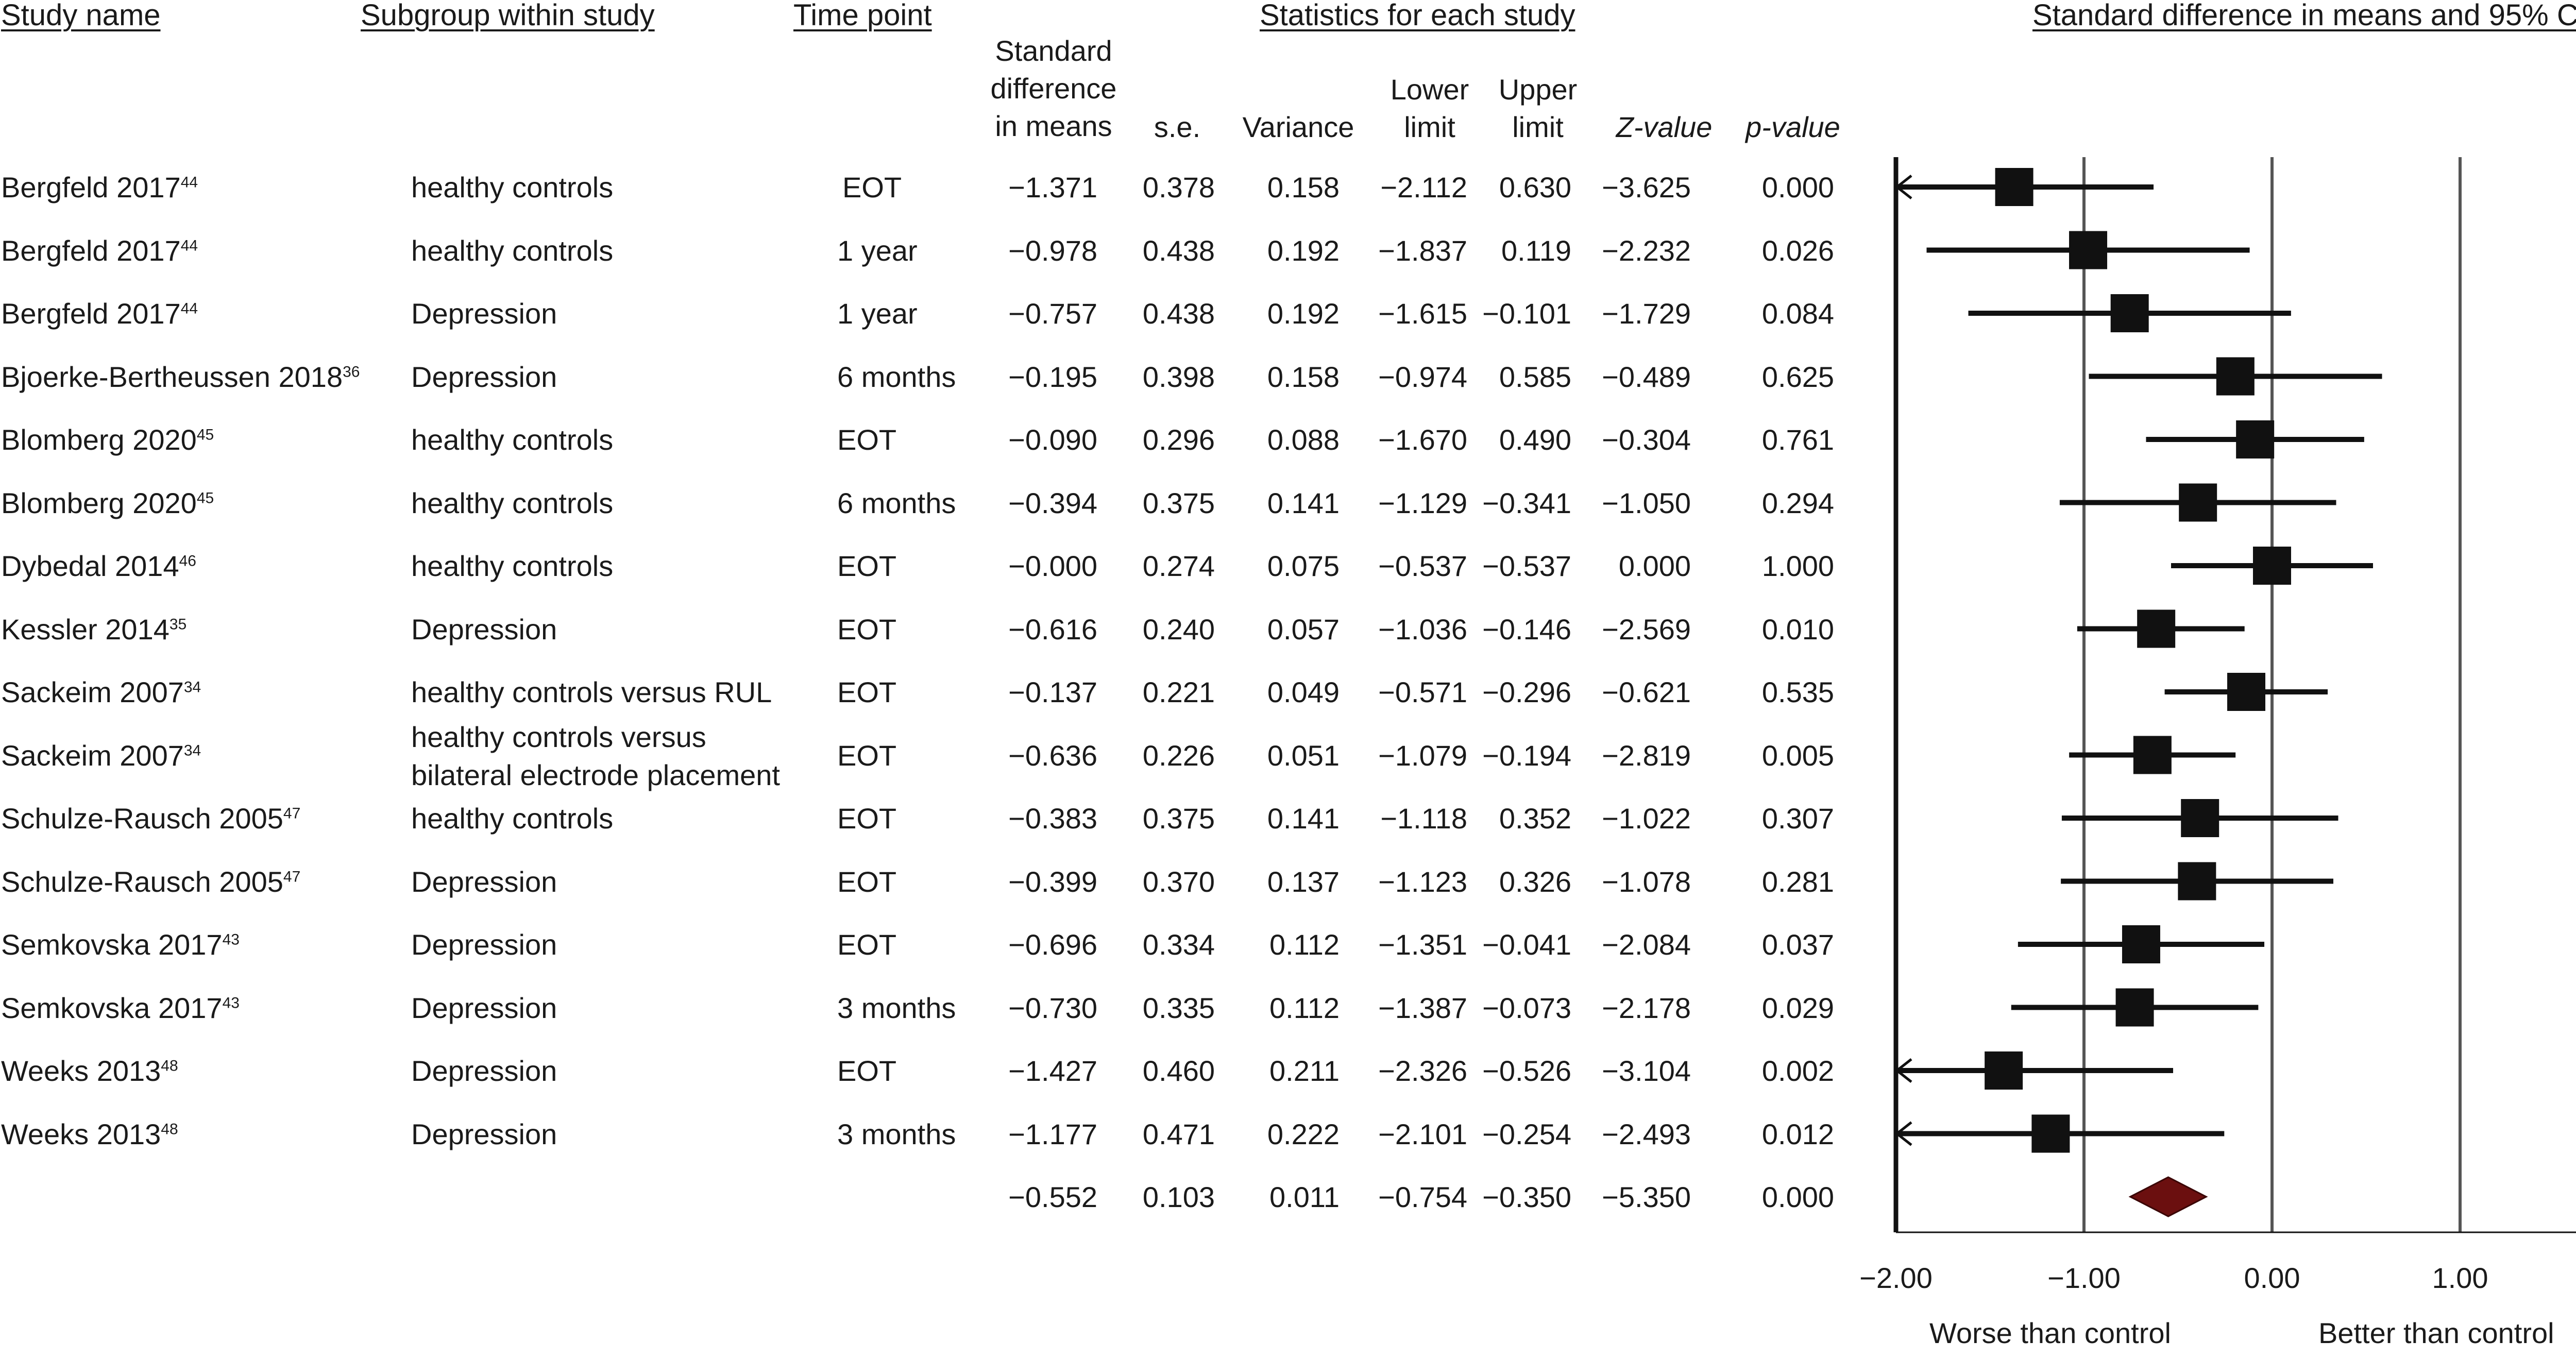 The image size is (2576, 1358). What do you see at coordinates (1646, 250) in the screenshot?
I see `cell-z: −2.232` at bounding box center [1646, 250].